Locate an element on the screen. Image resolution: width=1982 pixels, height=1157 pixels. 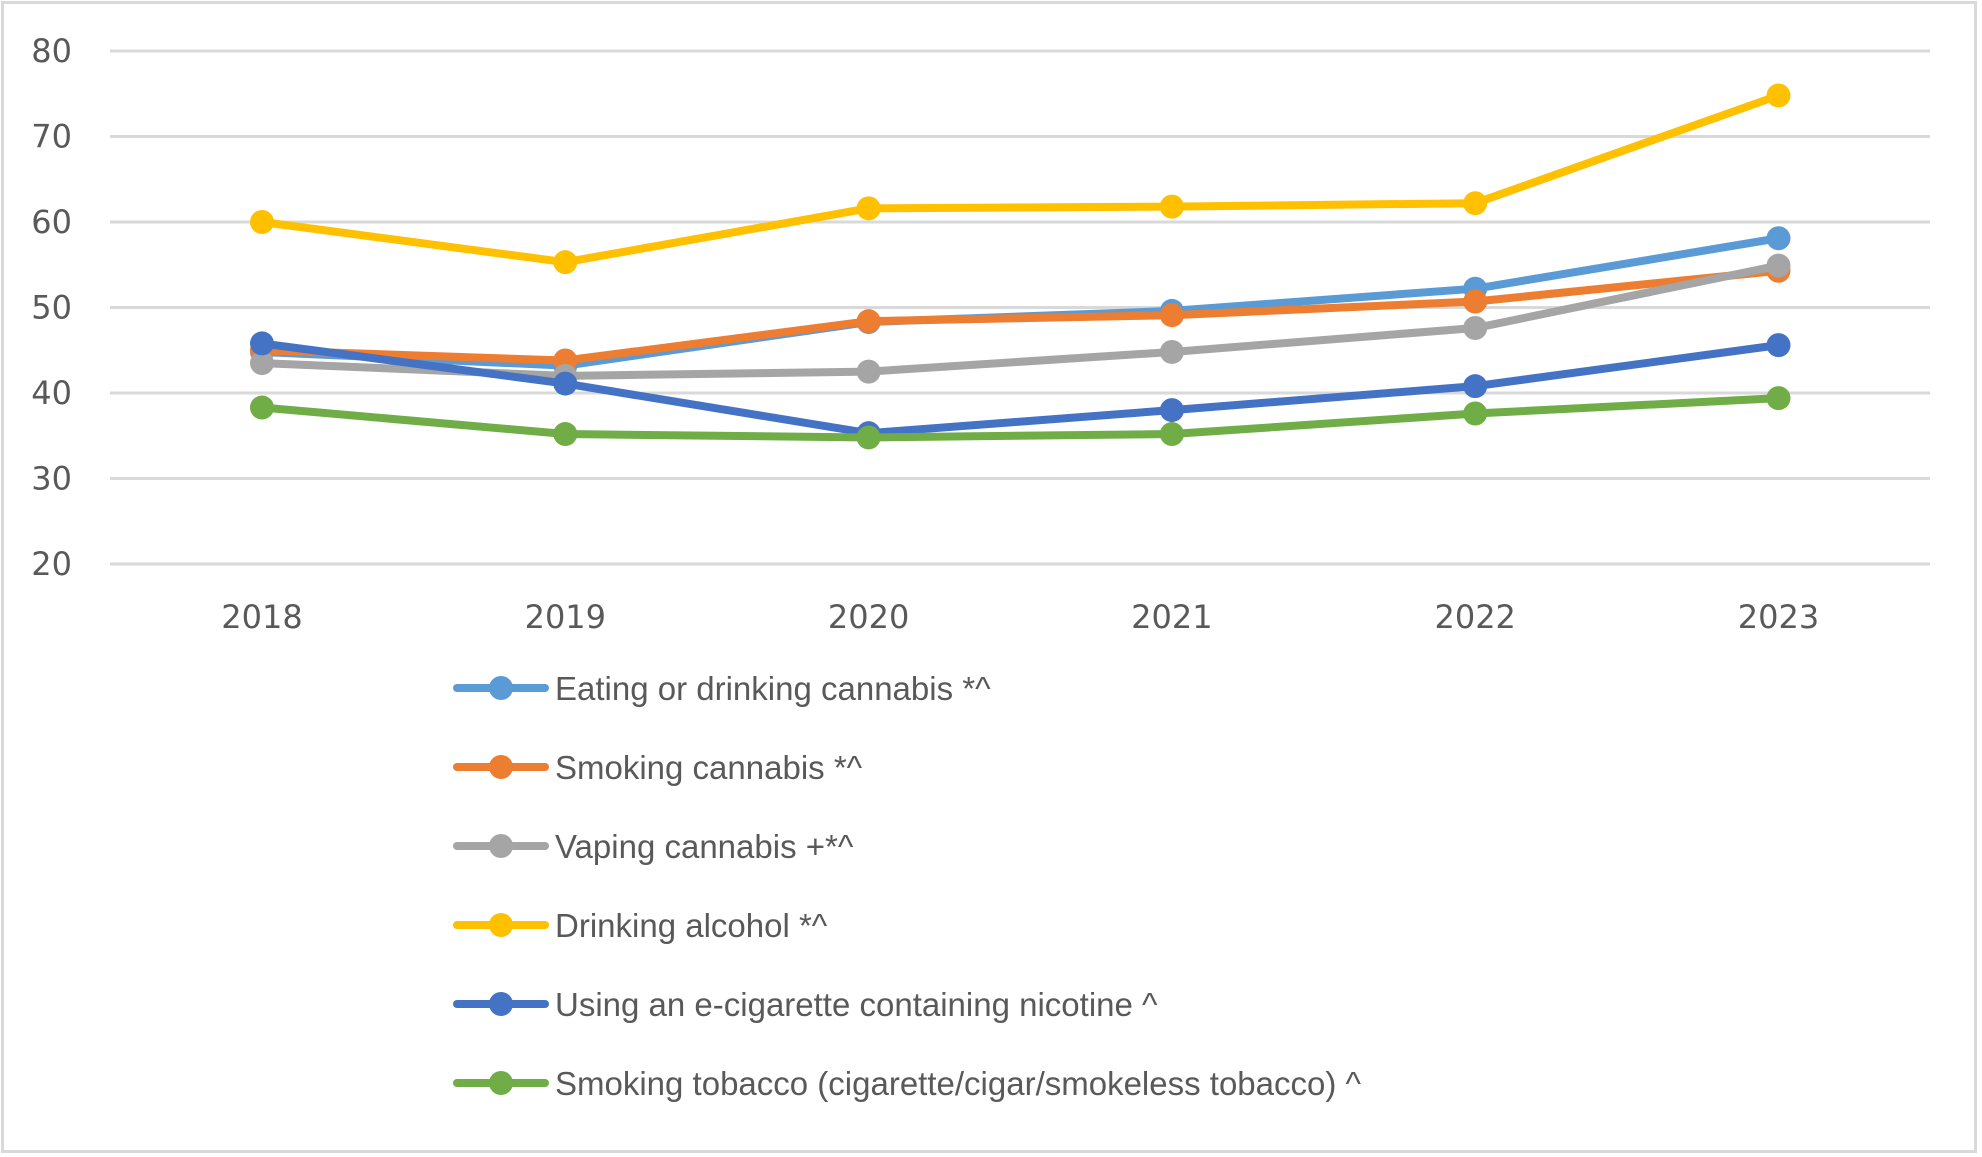
y-tick-label: 40 is located at coordinates (51, 393).